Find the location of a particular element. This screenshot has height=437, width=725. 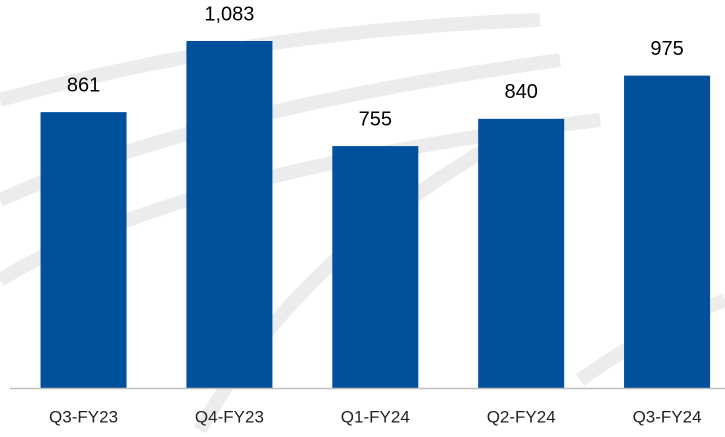

value-label: 755 is located at coordinates (375, 119).